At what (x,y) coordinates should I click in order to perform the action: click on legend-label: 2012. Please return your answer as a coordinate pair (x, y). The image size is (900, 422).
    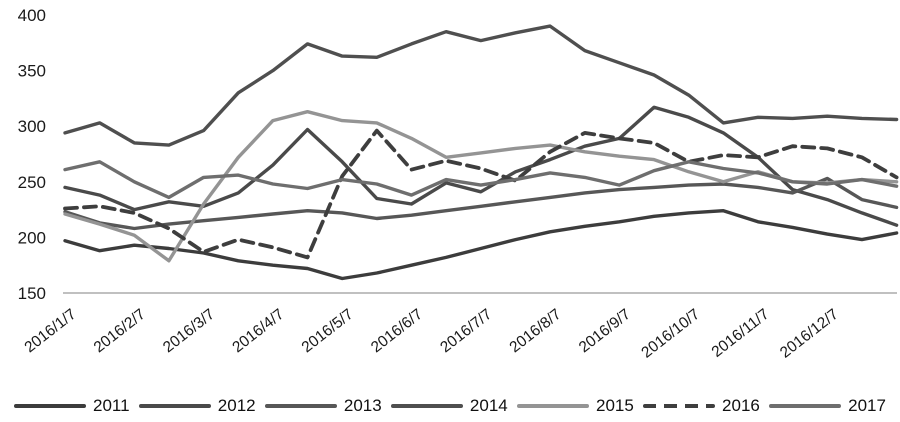
    Looking at the image, I should click on (236, 405).